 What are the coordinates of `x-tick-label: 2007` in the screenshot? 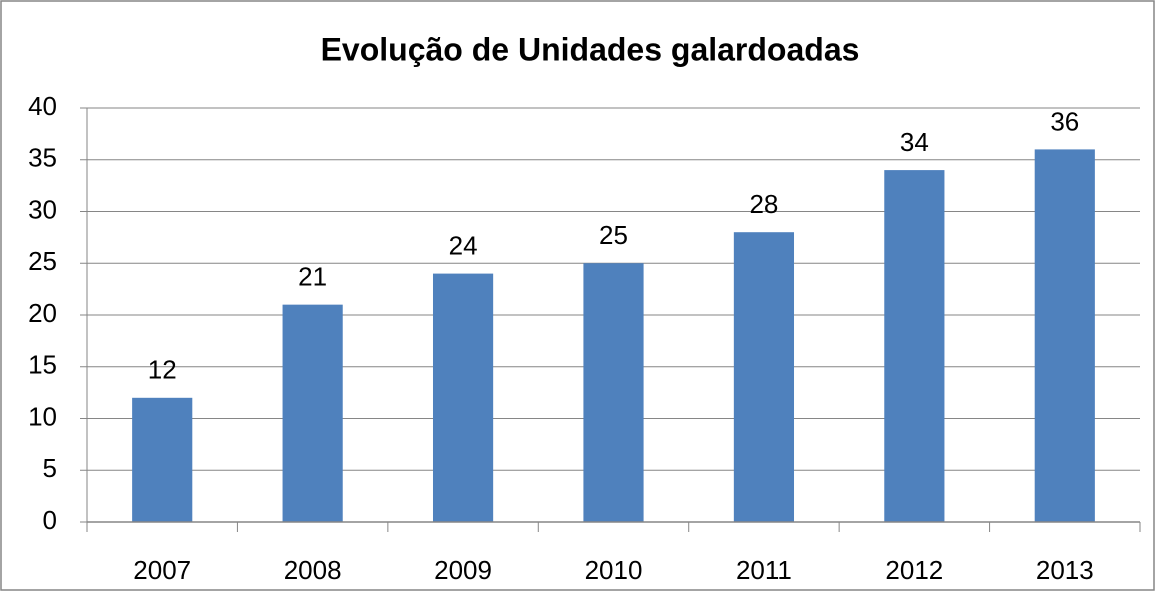 It's located at (162, 570).